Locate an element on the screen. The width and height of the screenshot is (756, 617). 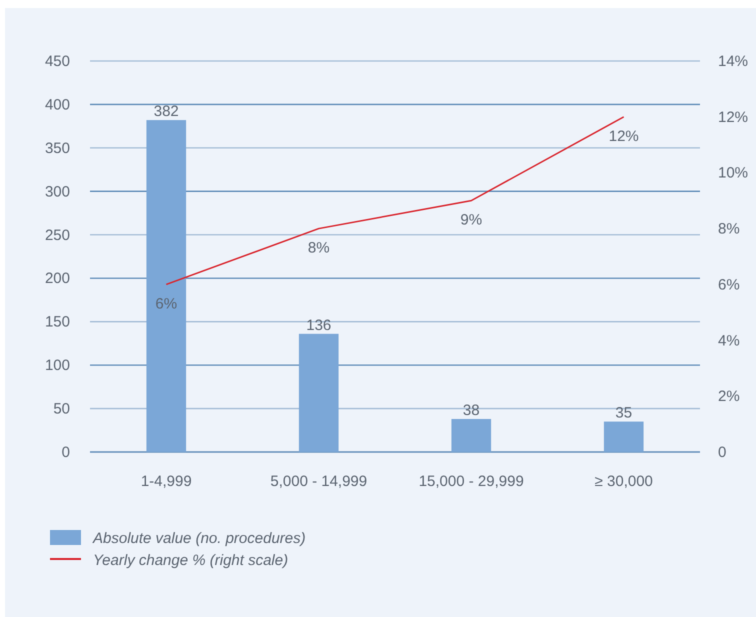
y-tick-label: 50 is located at coordinates (61, 409).